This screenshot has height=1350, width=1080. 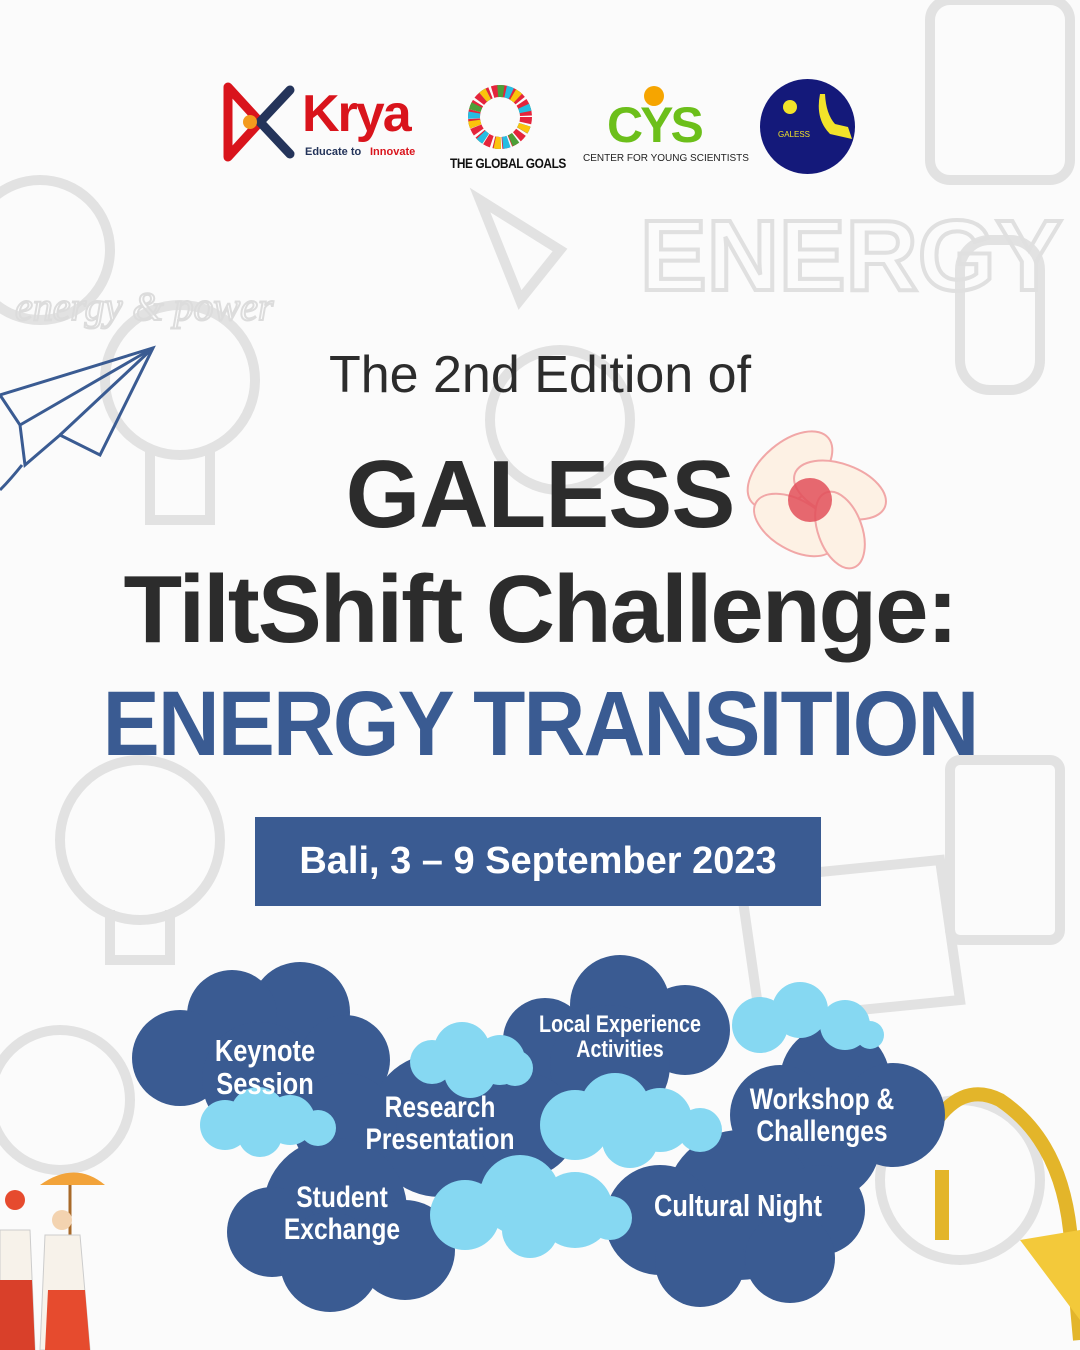 I want to click on edition-subtitle: The 2nd Edition of, so click(x=540, y=375).